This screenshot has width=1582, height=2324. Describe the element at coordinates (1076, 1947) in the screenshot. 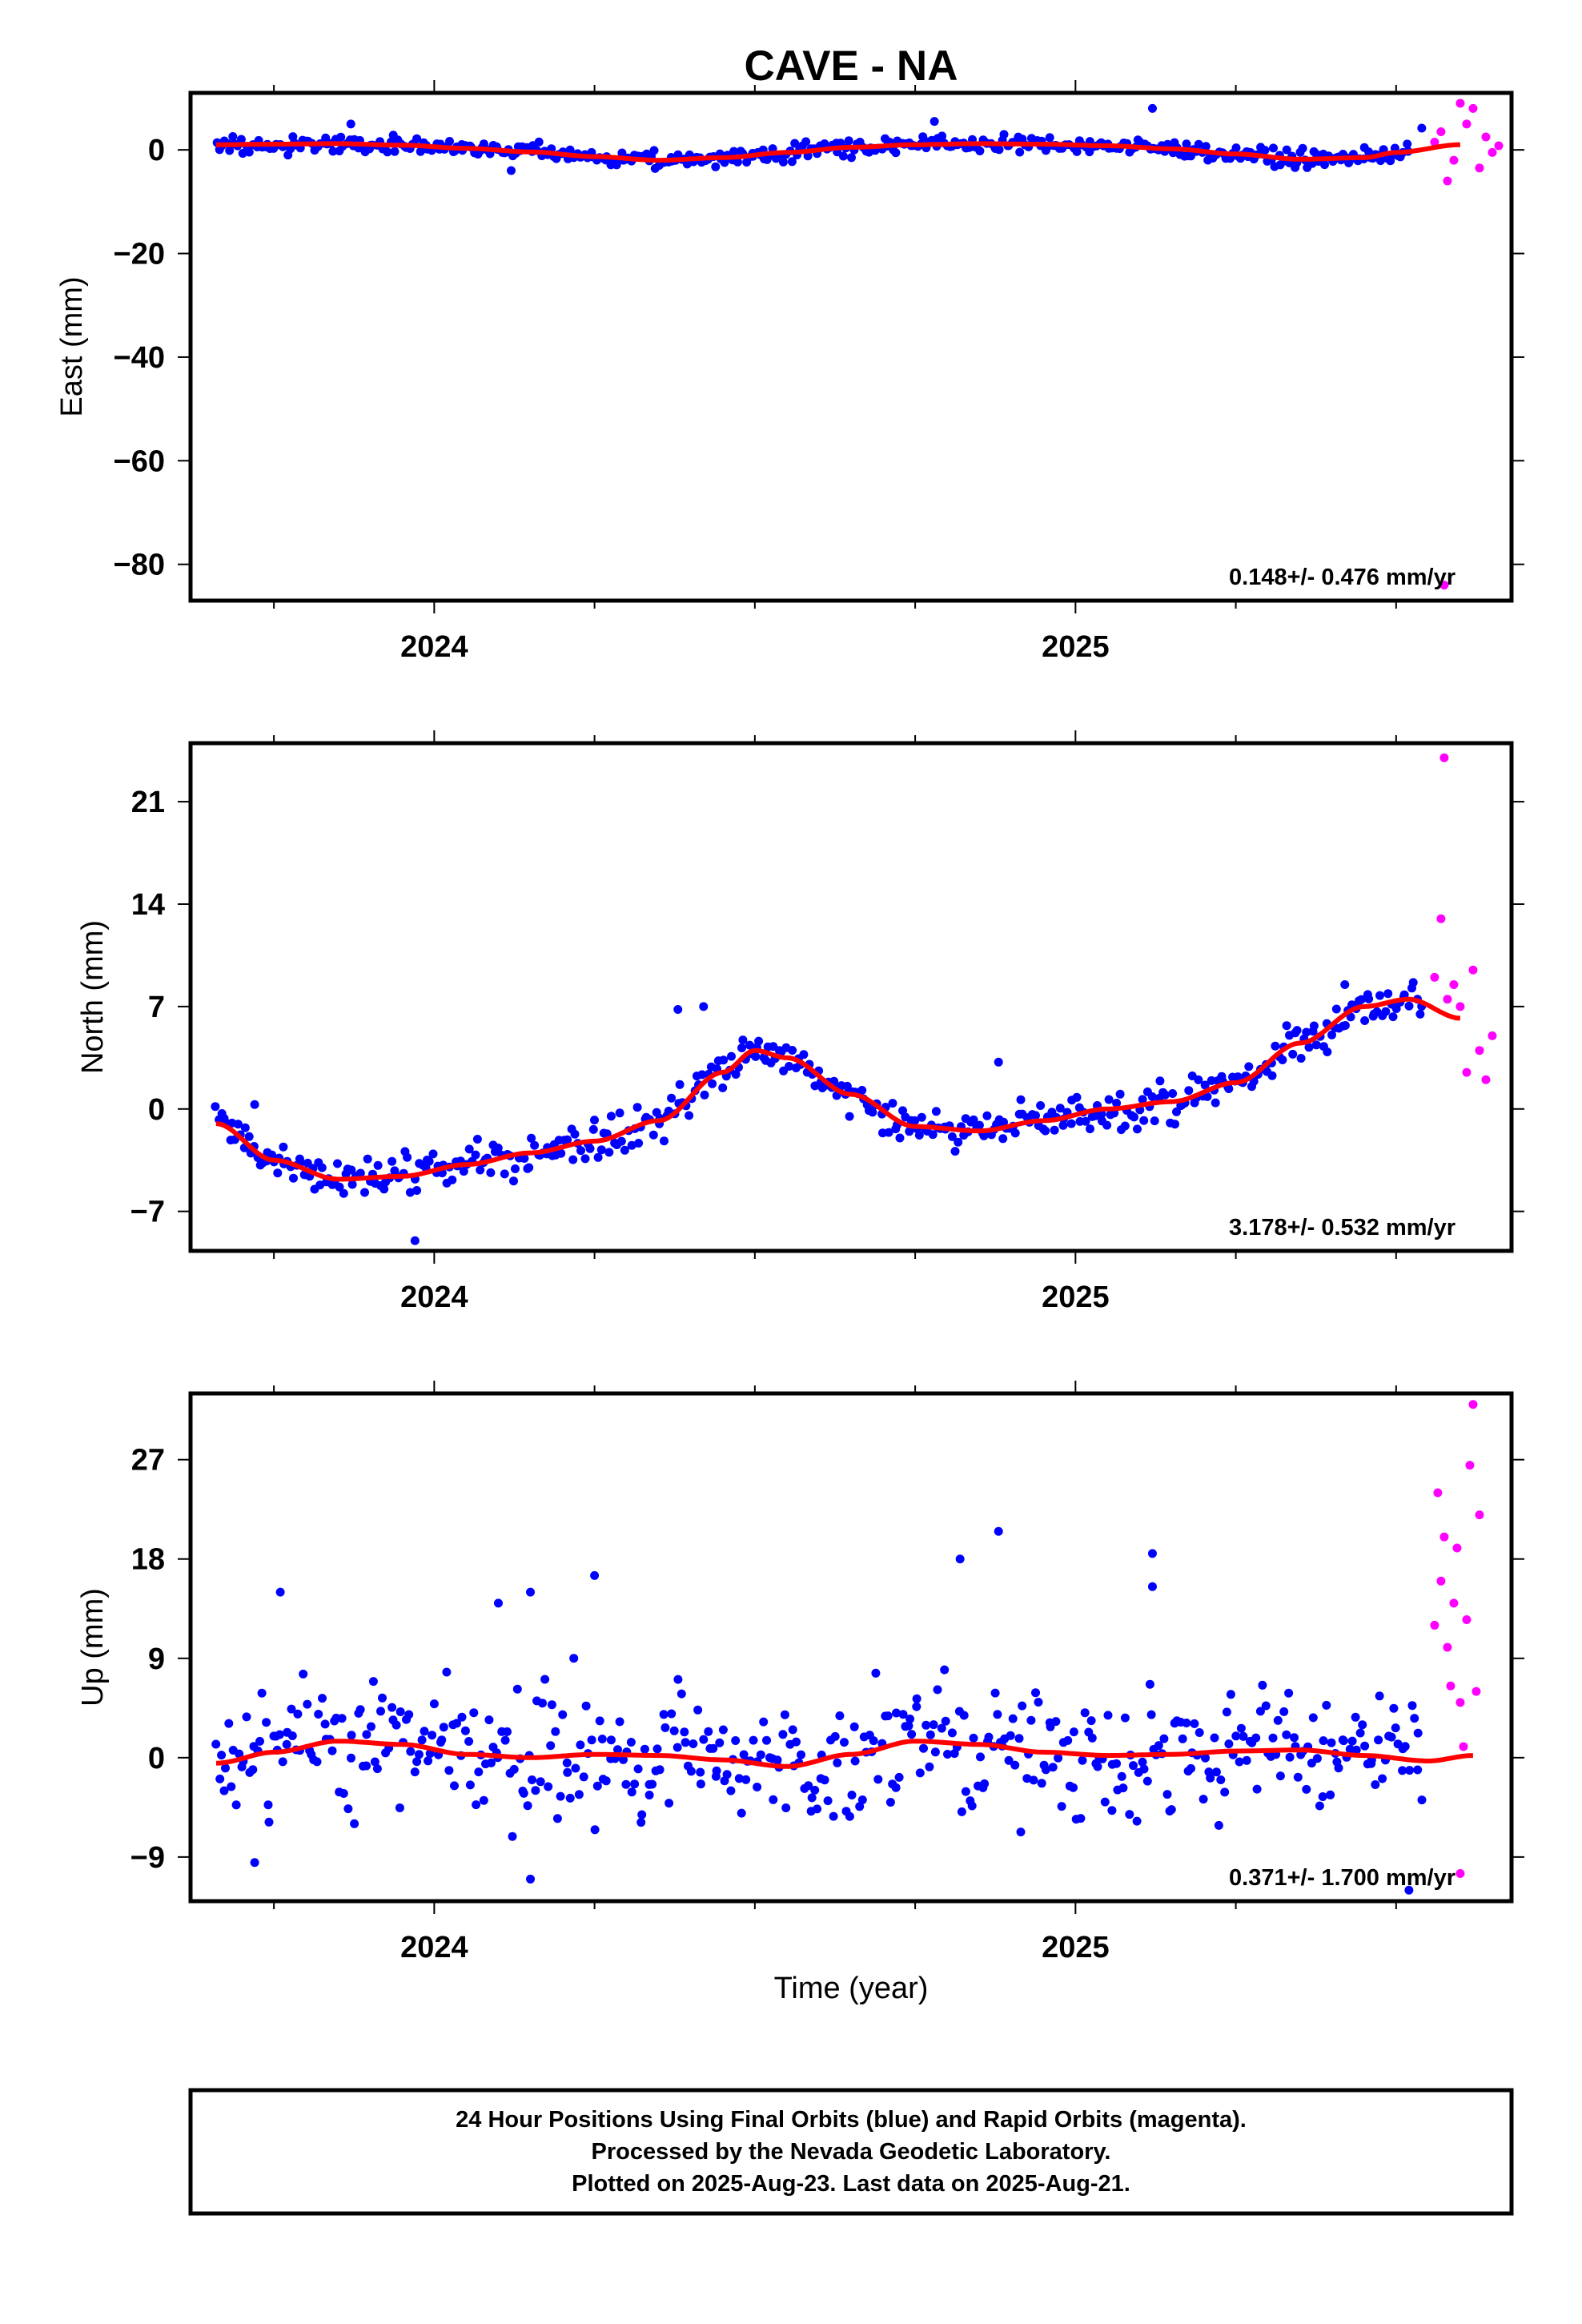

I see `x-tick-label: 2025` at that location.